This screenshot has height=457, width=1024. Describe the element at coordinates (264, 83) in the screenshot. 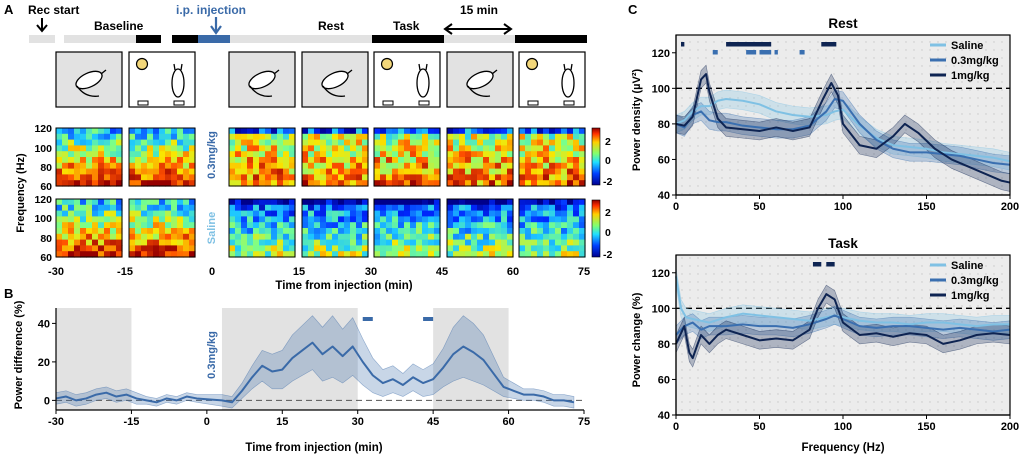

I see `mouse-resting-icon` at that location.